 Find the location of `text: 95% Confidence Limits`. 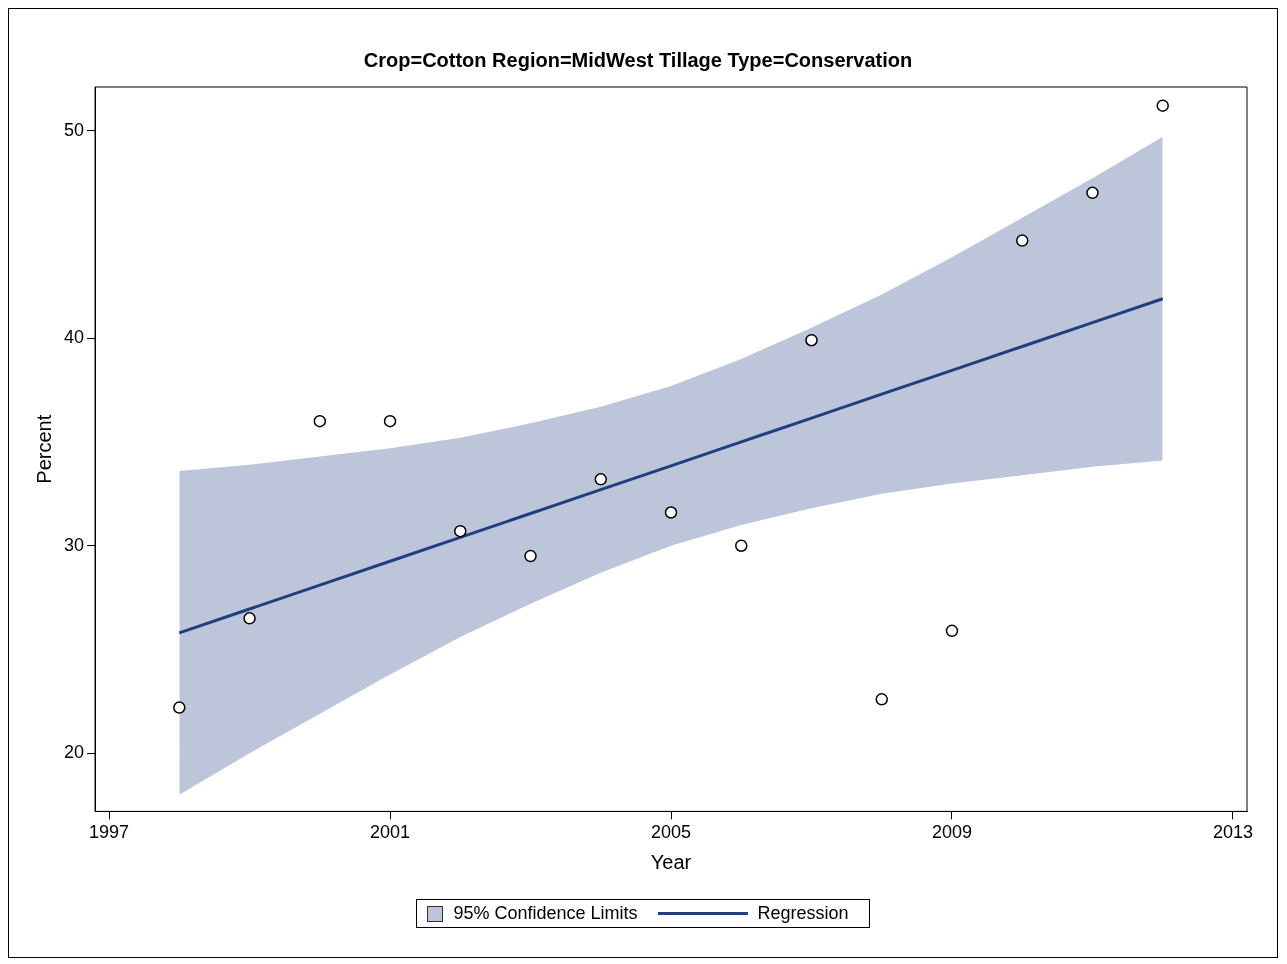

text: 95% Confidence Limits is located at coordinates (545, 913).